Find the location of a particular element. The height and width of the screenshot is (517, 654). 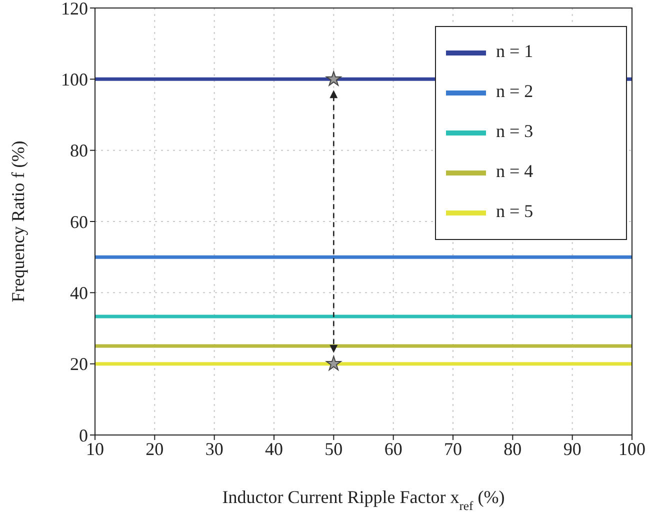

x-tick-label: 80 is located at coordinates (513, 448).